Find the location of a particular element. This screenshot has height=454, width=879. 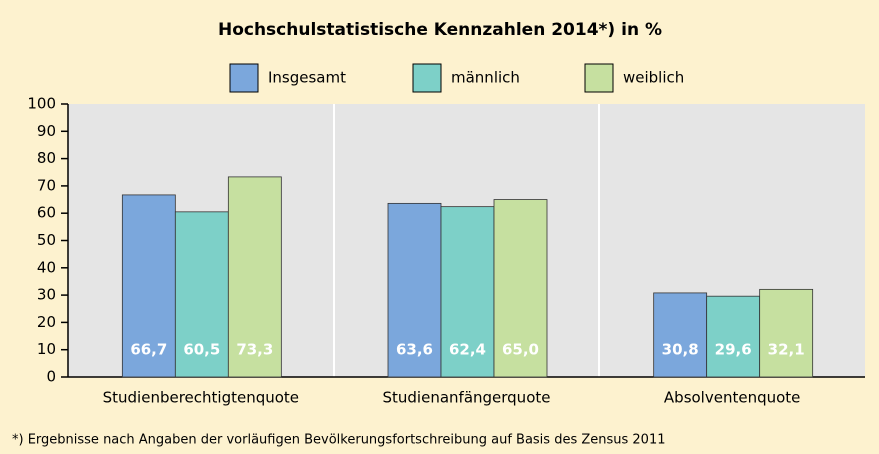

legend-label: Insgesamt is located at coordinates (307, 78).